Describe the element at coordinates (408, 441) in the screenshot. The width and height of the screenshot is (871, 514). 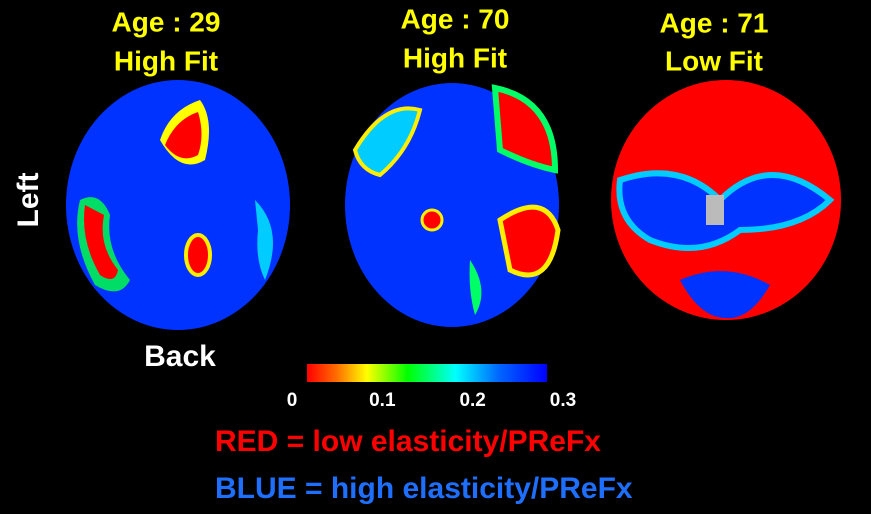
I see `legend-red: RED = low elasticity/PReFx` at that location.